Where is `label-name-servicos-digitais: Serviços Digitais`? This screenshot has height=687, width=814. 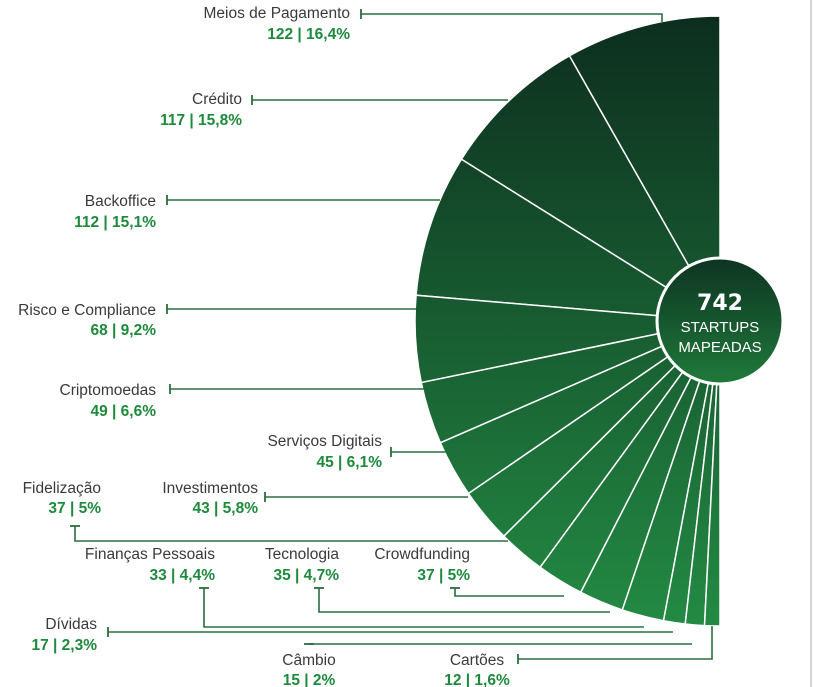 label-name-servicos-digitais: Serviços Digitais is located at coordinates (324, 441).